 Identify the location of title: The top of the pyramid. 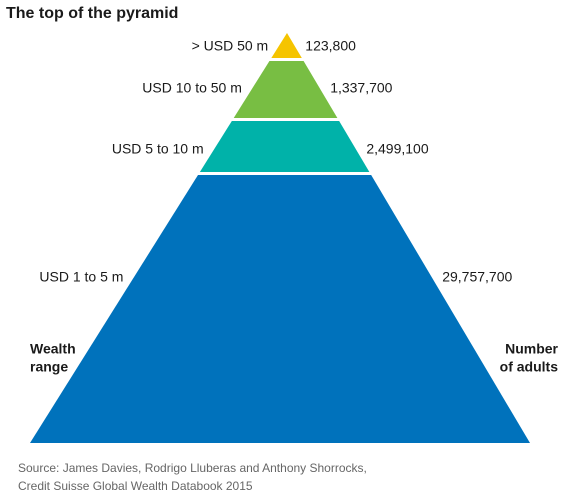
(92, 13).